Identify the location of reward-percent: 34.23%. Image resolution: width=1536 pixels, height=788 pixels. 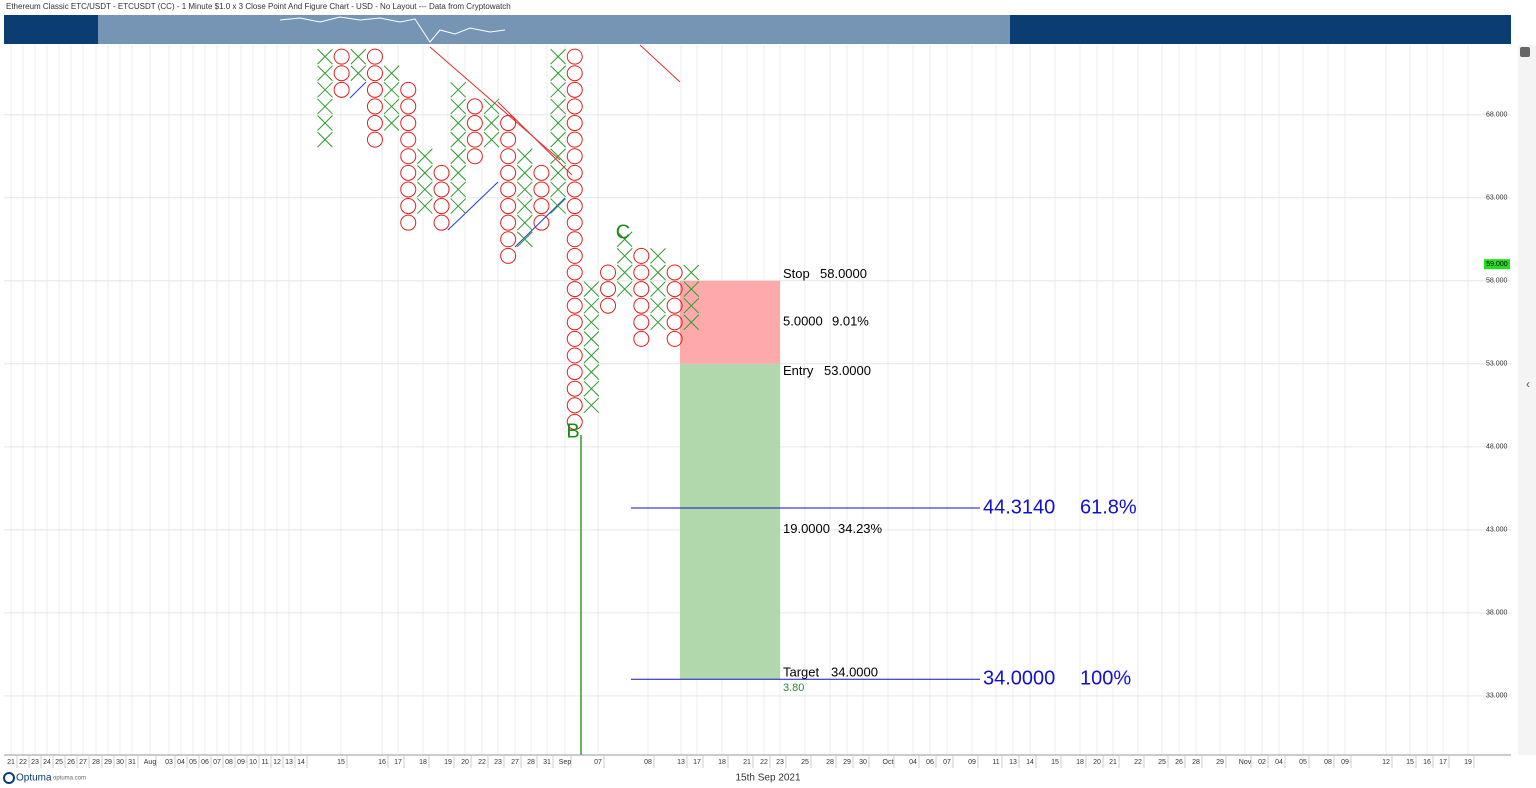
(860, 528).